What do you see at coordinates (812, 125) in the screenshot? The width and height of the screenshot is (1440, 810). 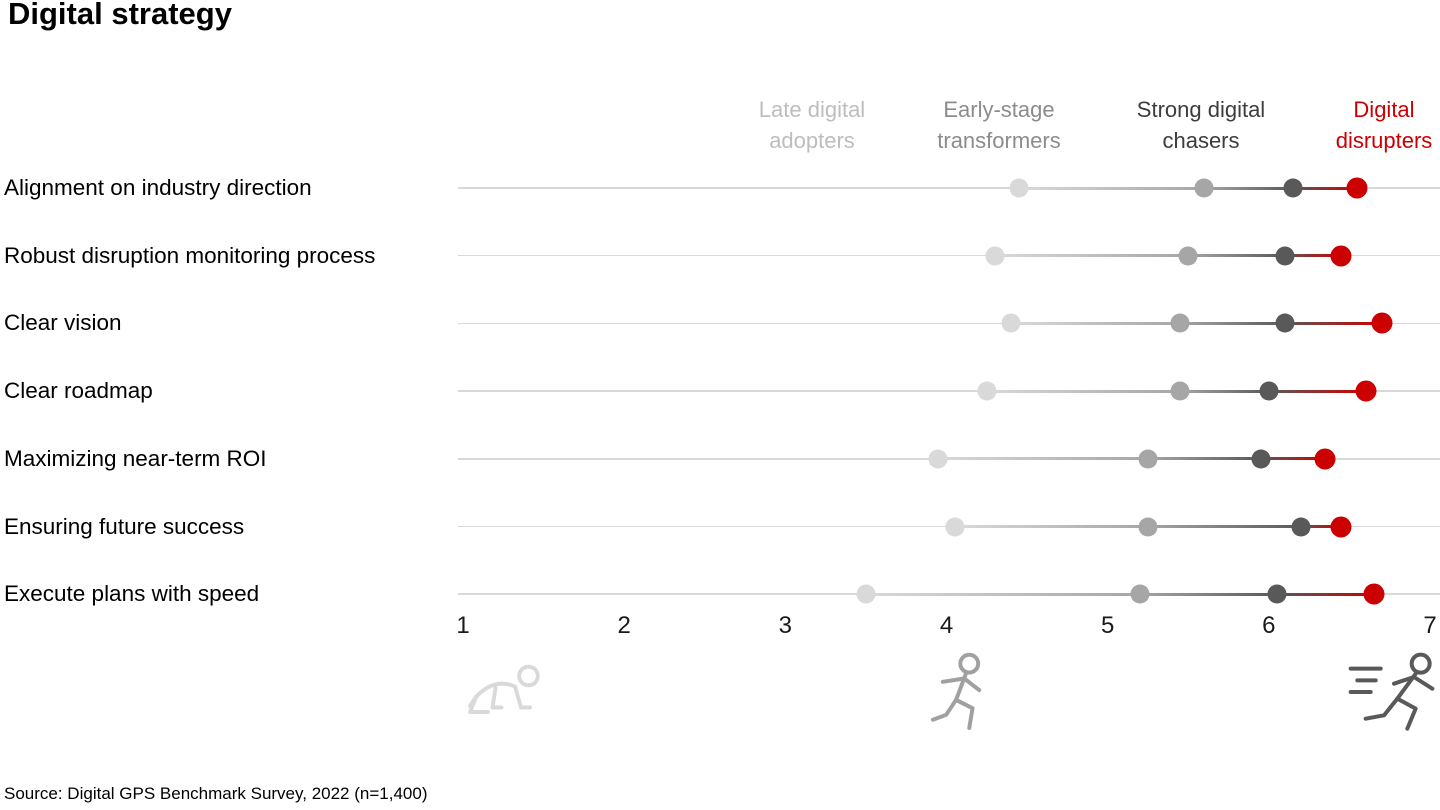 I see `legend-item: Late digital adopters` at bounding box center [812, 125].